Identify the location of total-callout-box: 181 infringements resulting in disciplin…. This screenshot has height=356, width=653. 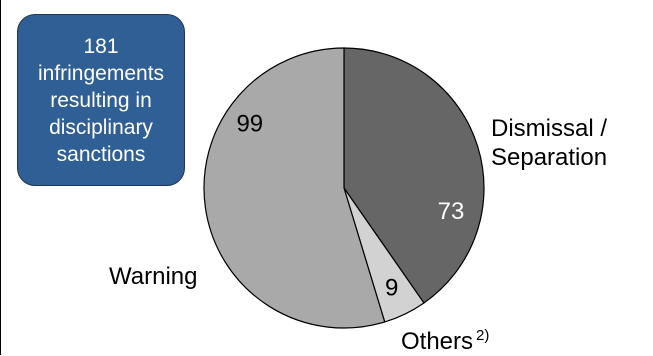
(101, 100).